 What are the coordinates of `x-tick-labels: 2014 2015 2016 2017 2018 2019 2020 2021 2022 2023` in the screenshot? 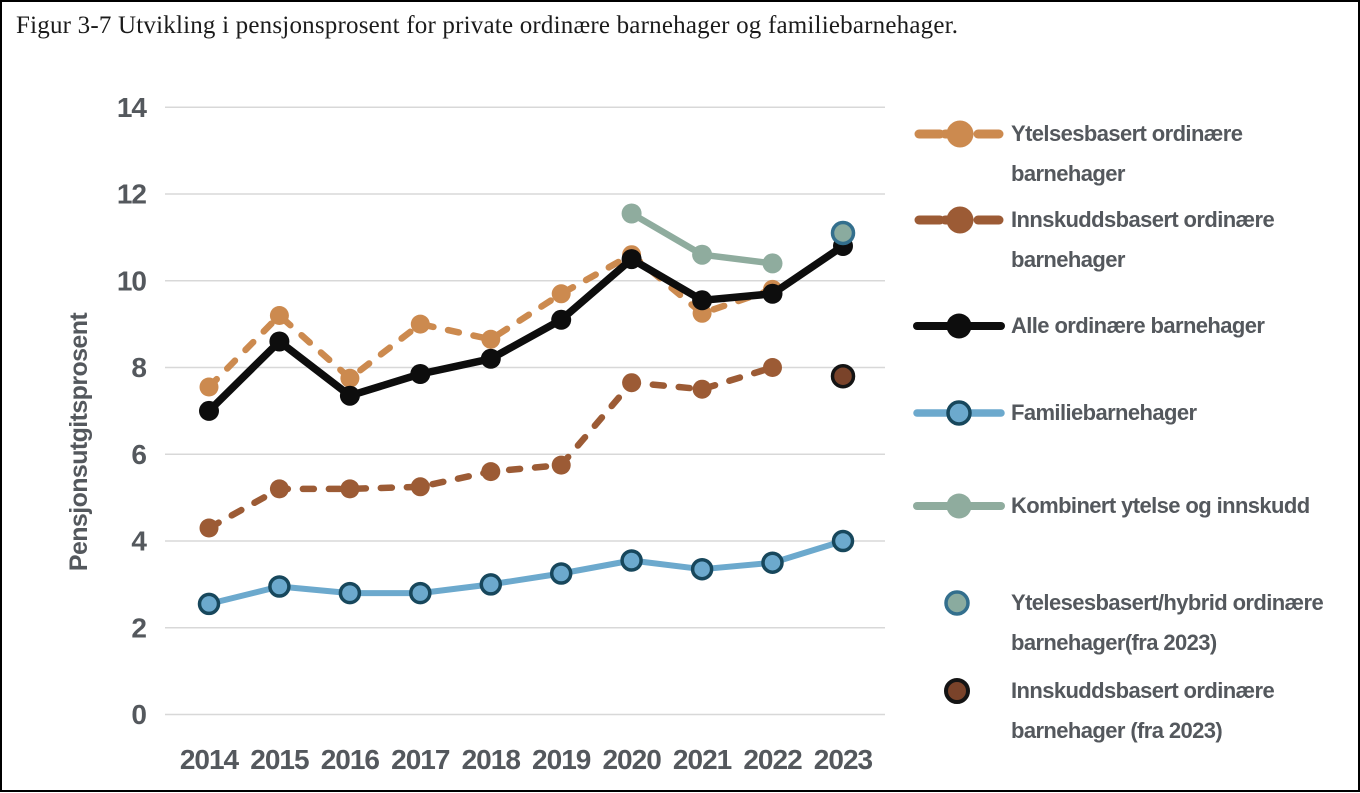 It's located at (527, 759).